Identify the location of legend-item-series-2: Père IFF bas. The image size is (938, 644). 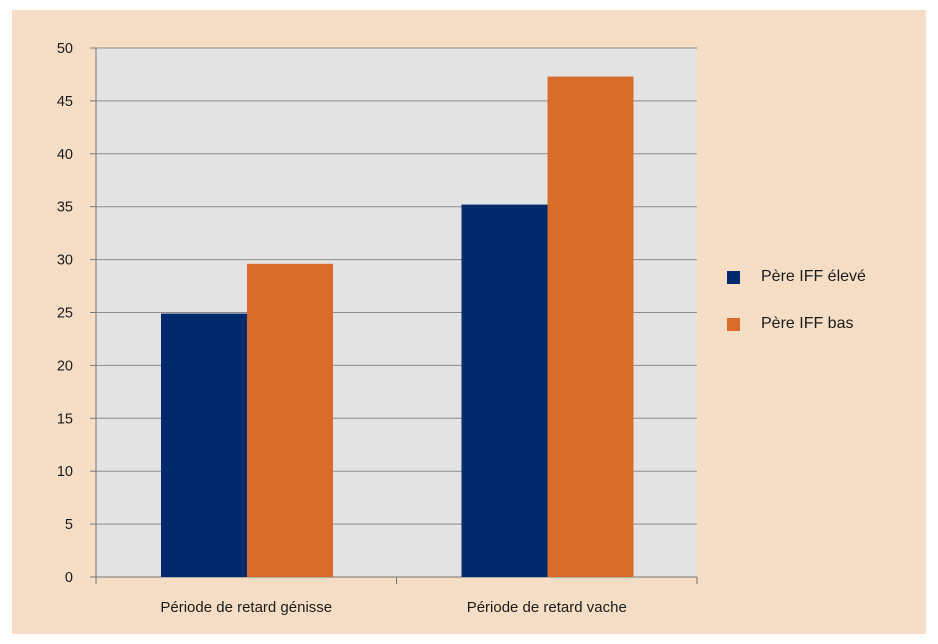
(822, 324).